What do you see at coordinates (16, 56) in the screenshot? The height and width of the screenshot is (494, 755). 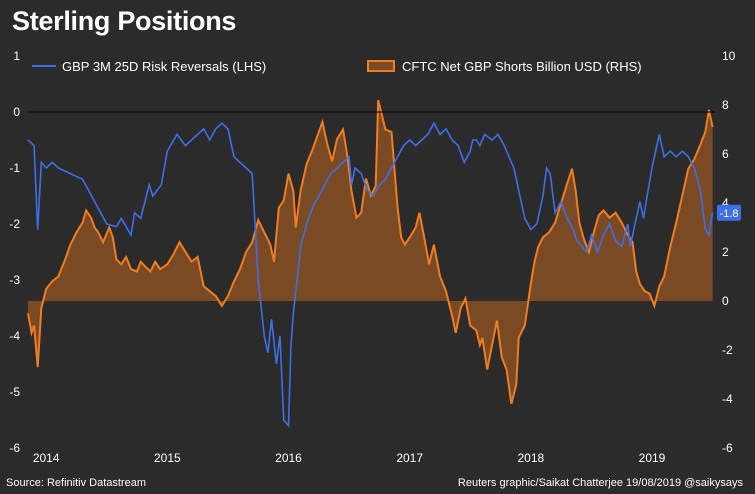 I see `y-left-tick-label: 1` at bounding box center [16, 56].